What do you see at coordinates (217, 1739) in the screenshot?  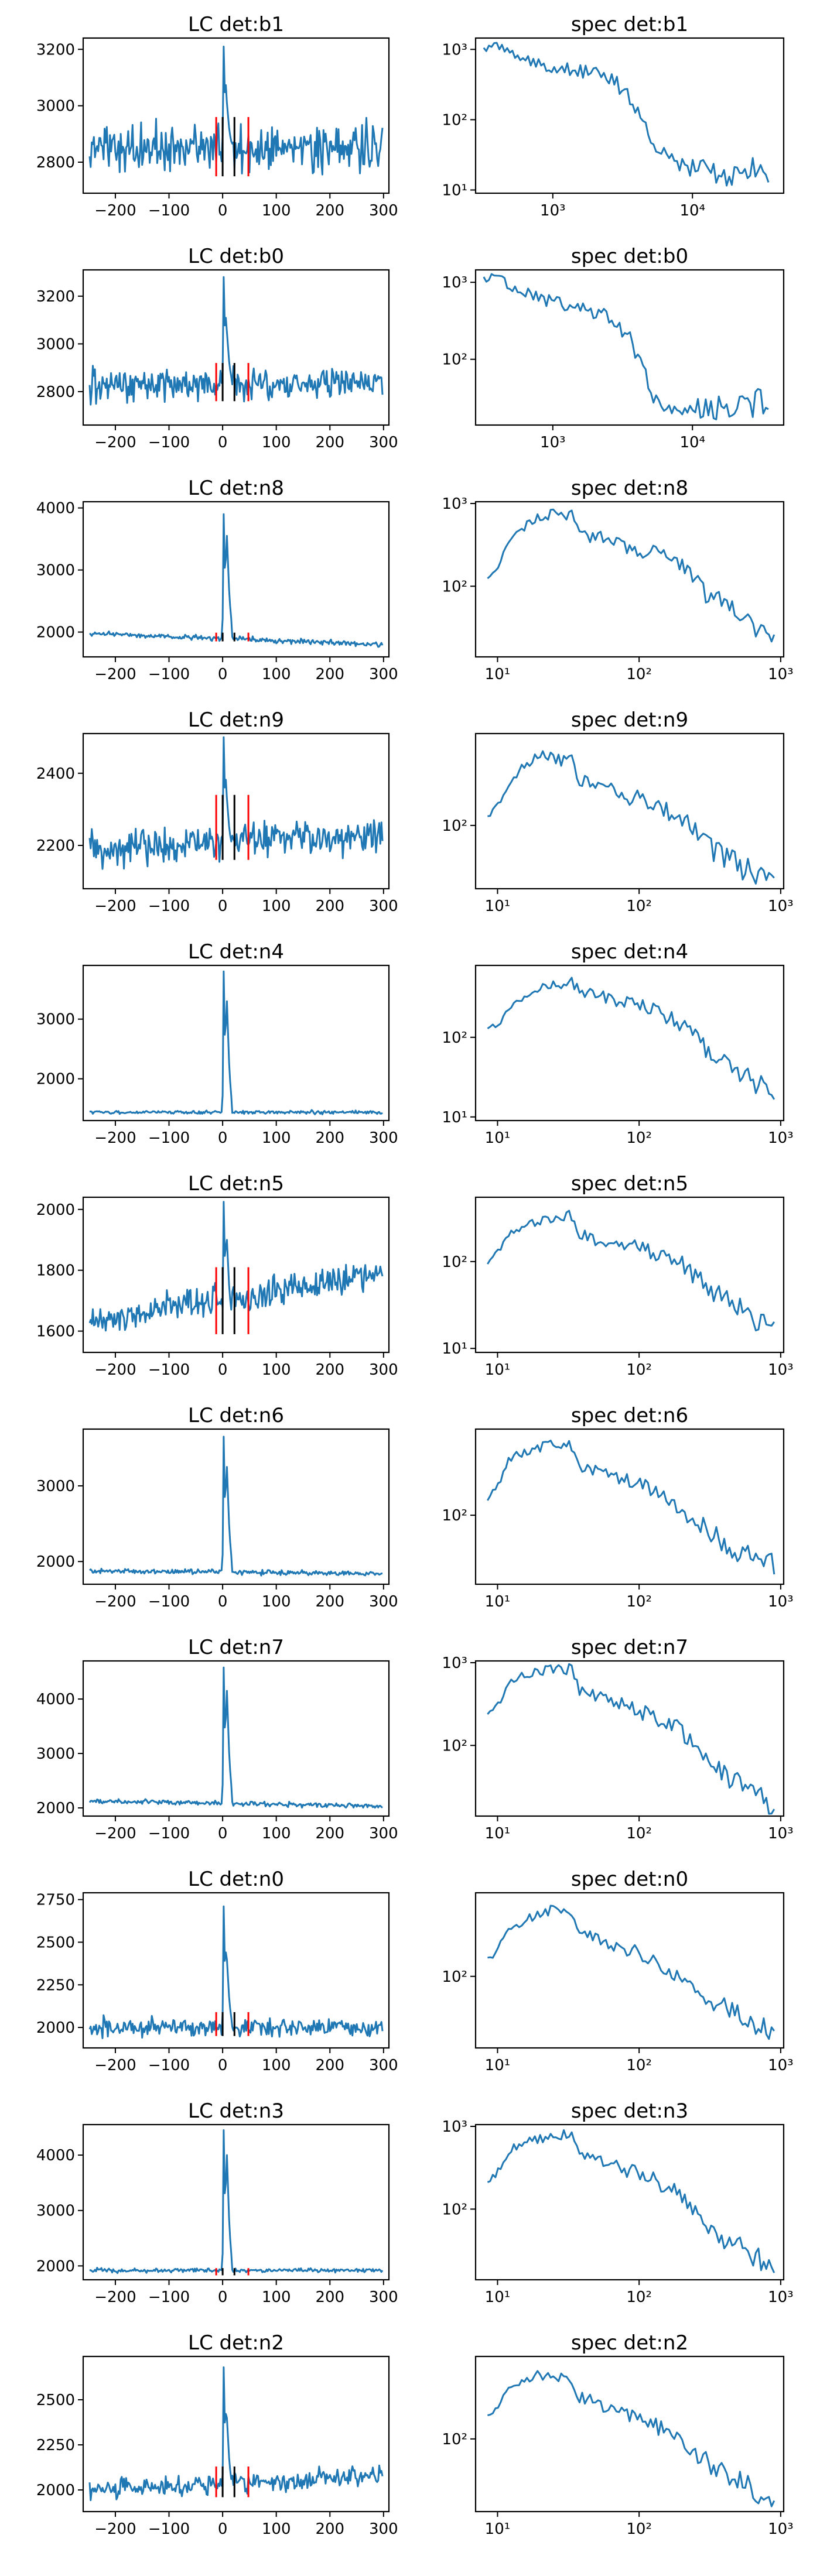 I see `chart-14: LC det:n7 −200 −100 0 100 200 300 2000 3000 4000` at bounding box center [217, 1739].